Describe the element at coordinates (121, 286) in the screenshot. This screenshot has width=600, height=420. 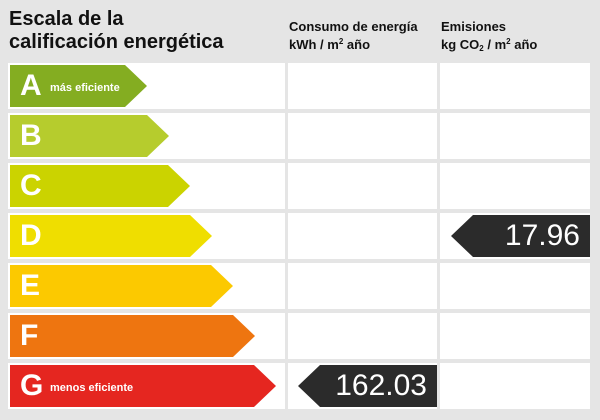
I see `rating-arrow-e: E` at that location.